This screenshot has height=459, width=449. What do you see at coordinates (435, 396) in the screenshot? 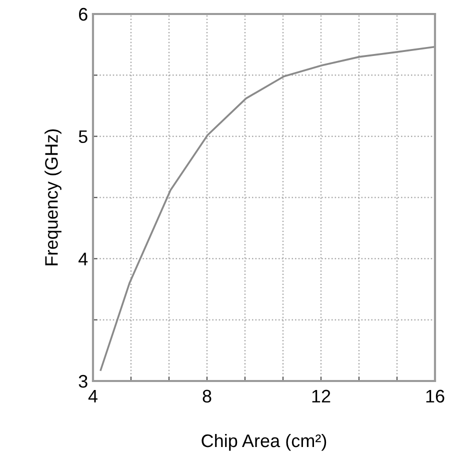
I see `x-tick-label: 16` at bounding box center [435, 396].